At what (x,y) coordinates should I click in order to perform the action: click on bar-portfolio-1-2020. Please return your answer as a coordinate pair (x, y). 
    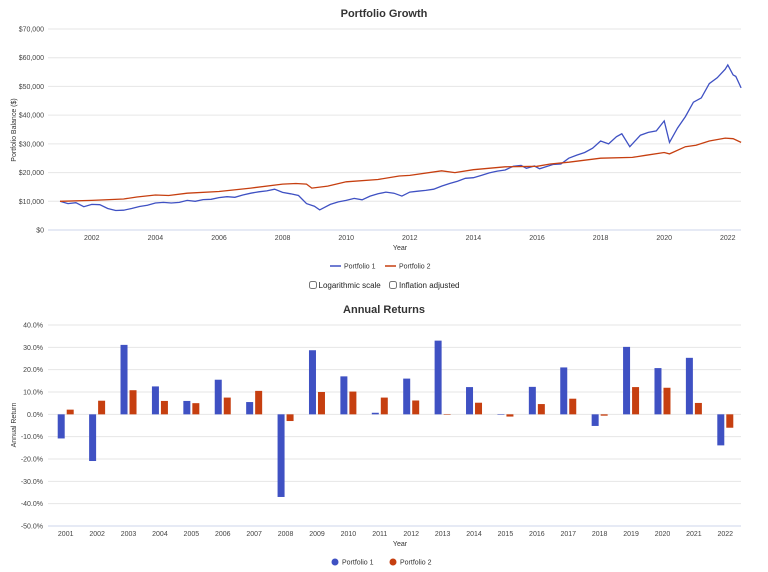
    Looking at the image, I should click on (658, 391).